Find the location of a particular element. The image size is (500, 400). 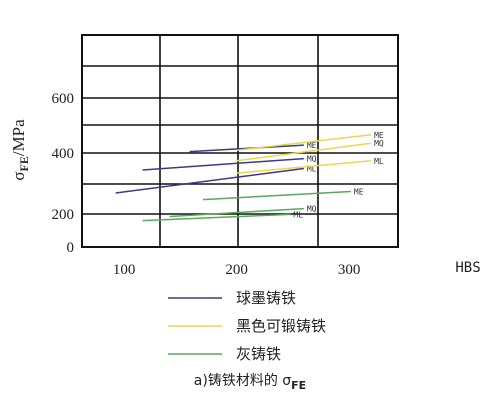

legend-label: 灰铸铁 is located at coordinates (258, 354).